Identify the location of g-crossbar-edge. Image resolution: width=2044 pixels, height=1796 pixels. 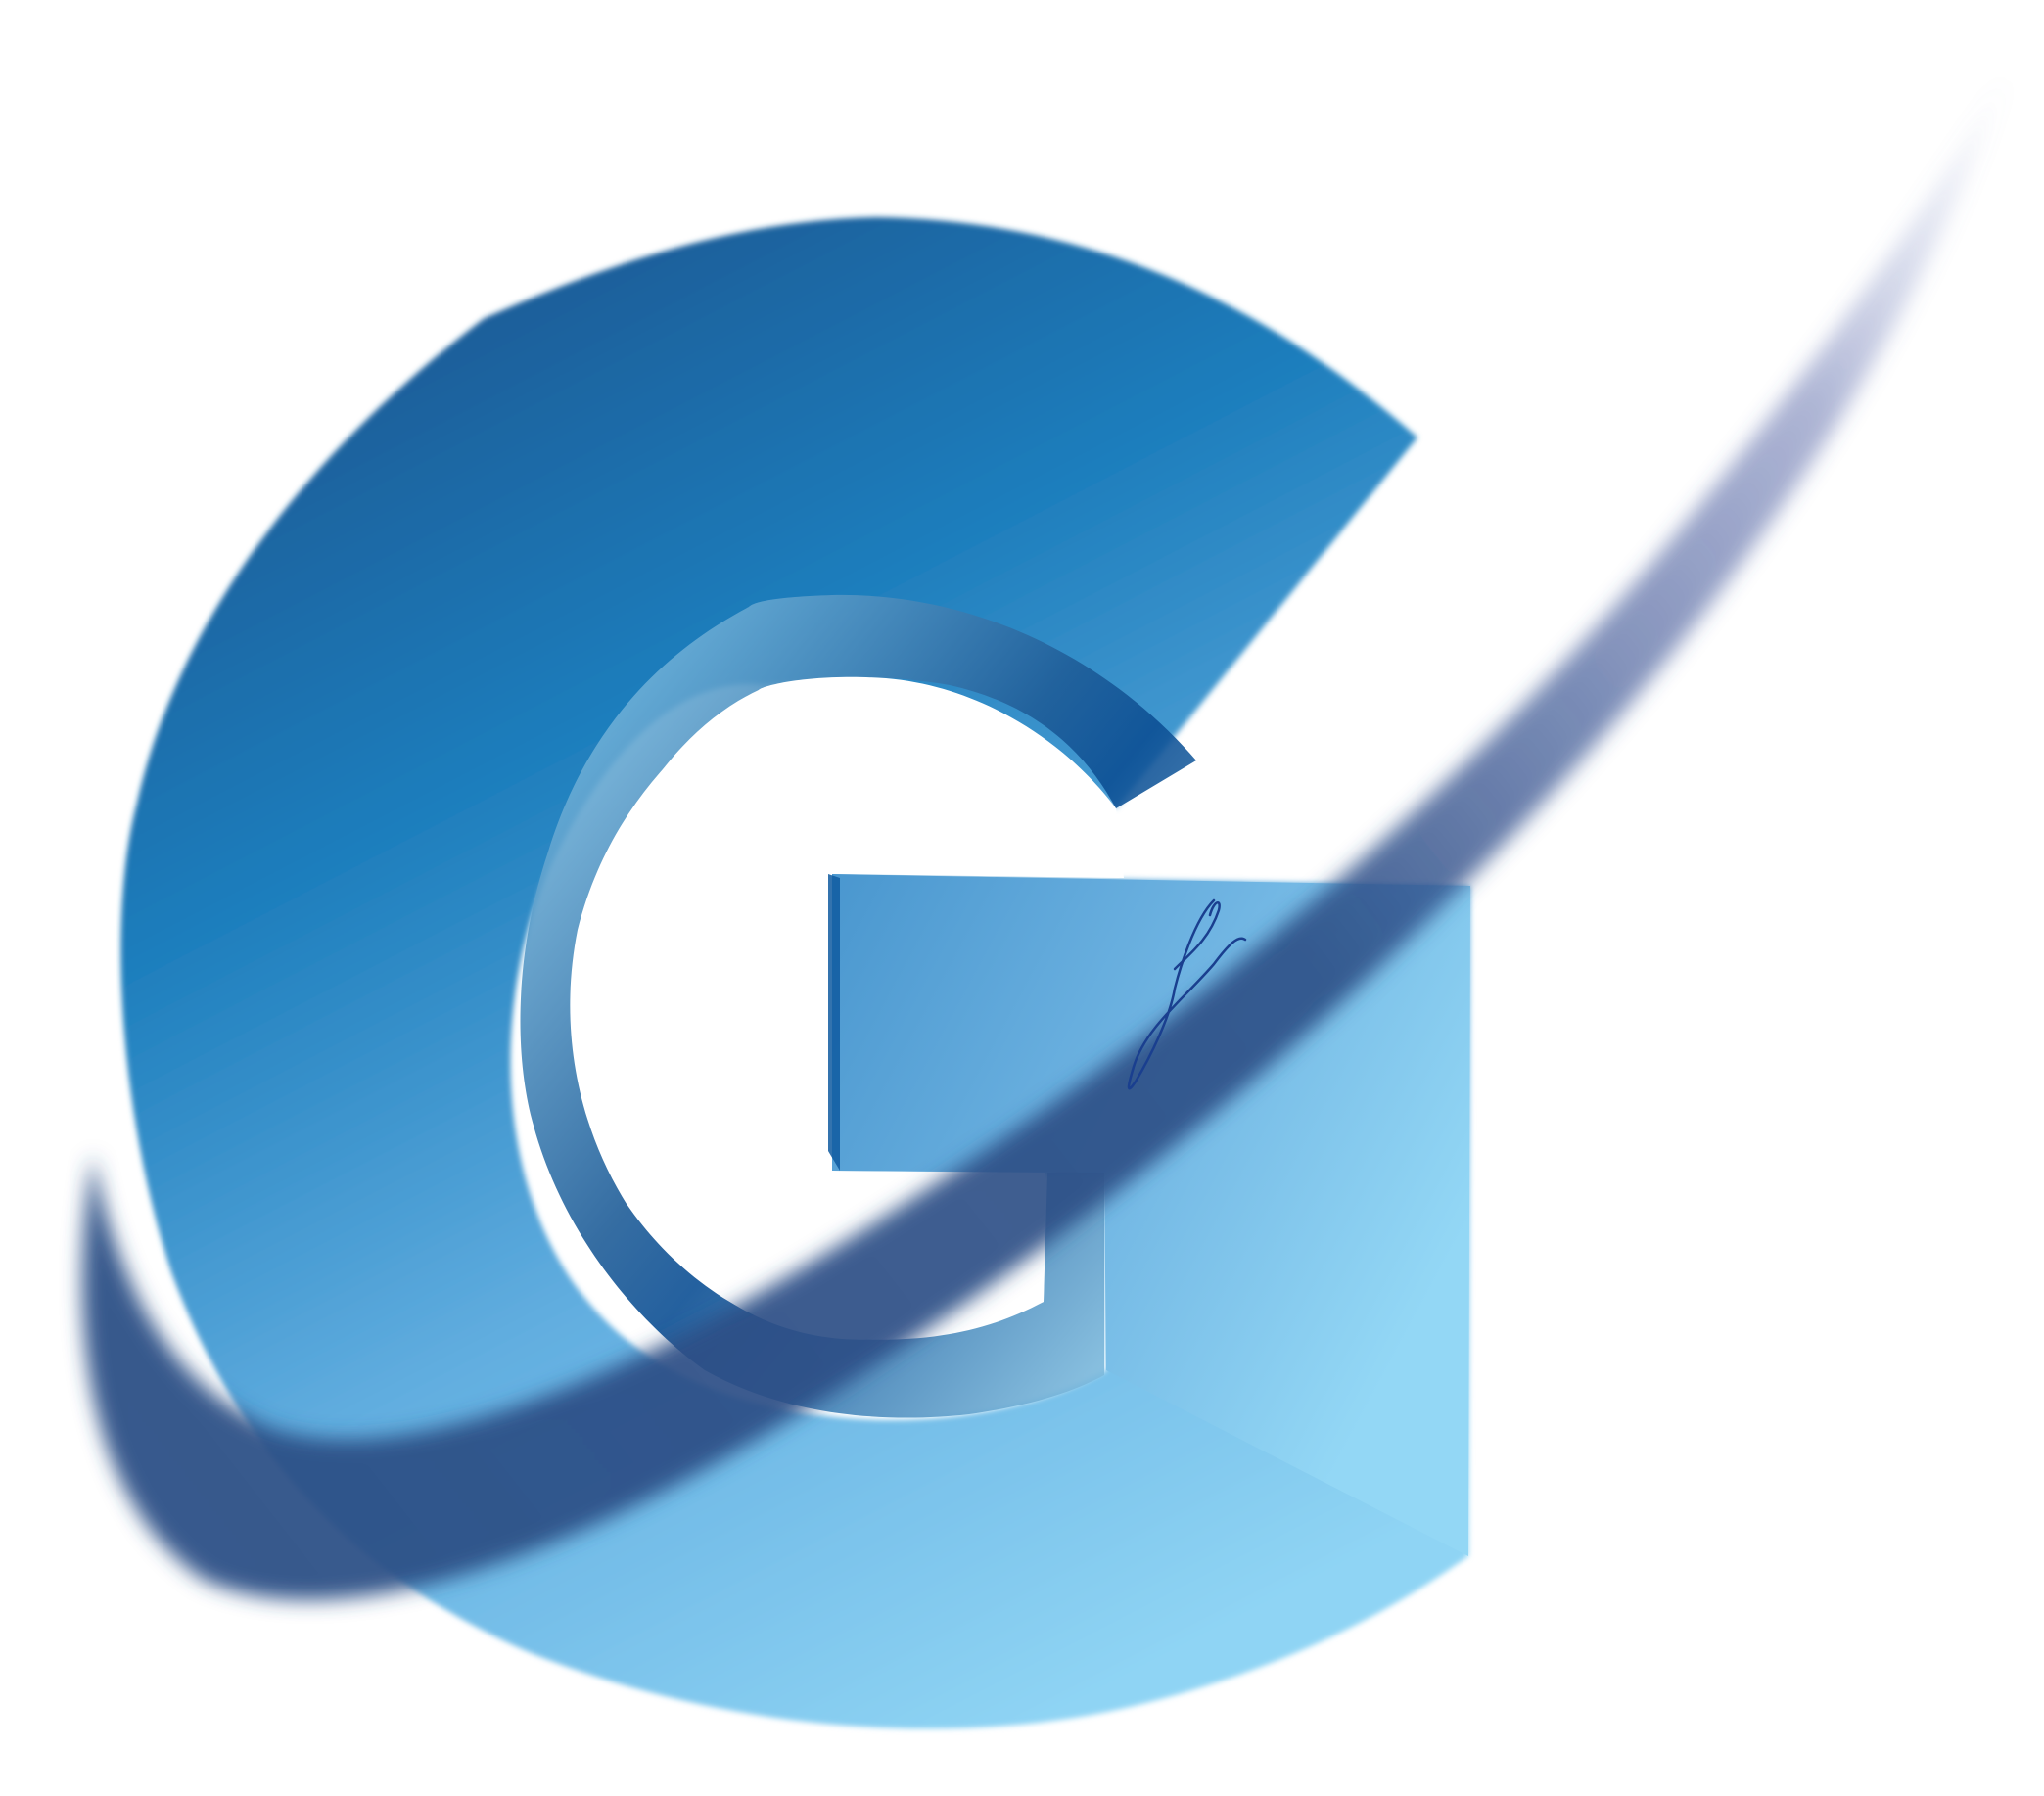
(834, 1022).